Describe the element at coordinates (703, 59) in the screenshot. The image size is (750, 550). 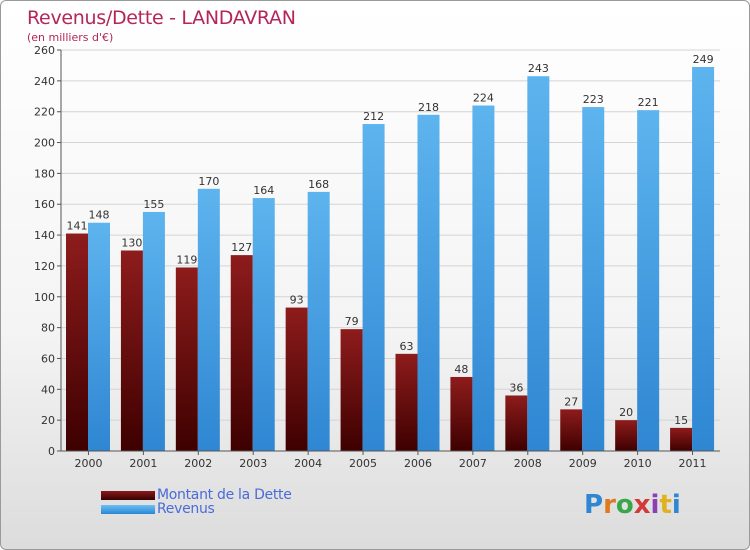
I see `data-label-revenus: 249` at that location.